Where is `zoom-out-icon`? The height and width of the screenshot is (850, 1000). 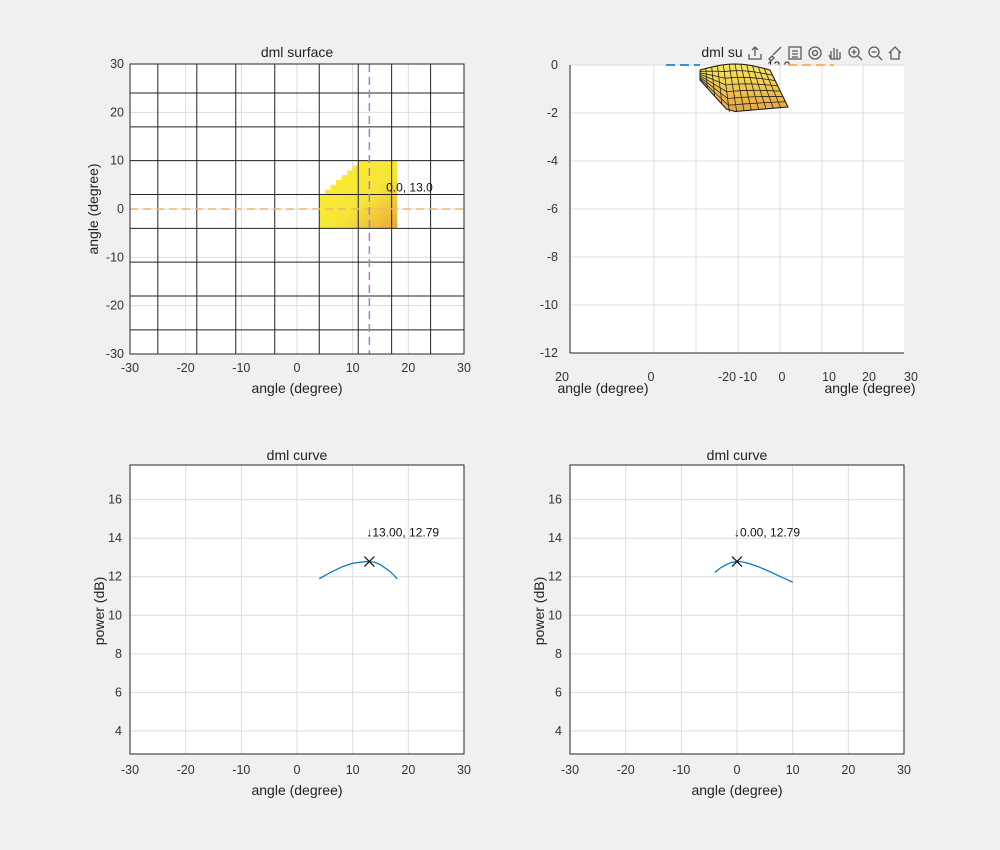
zoom-out-icon is located at coordinates (875, 53).